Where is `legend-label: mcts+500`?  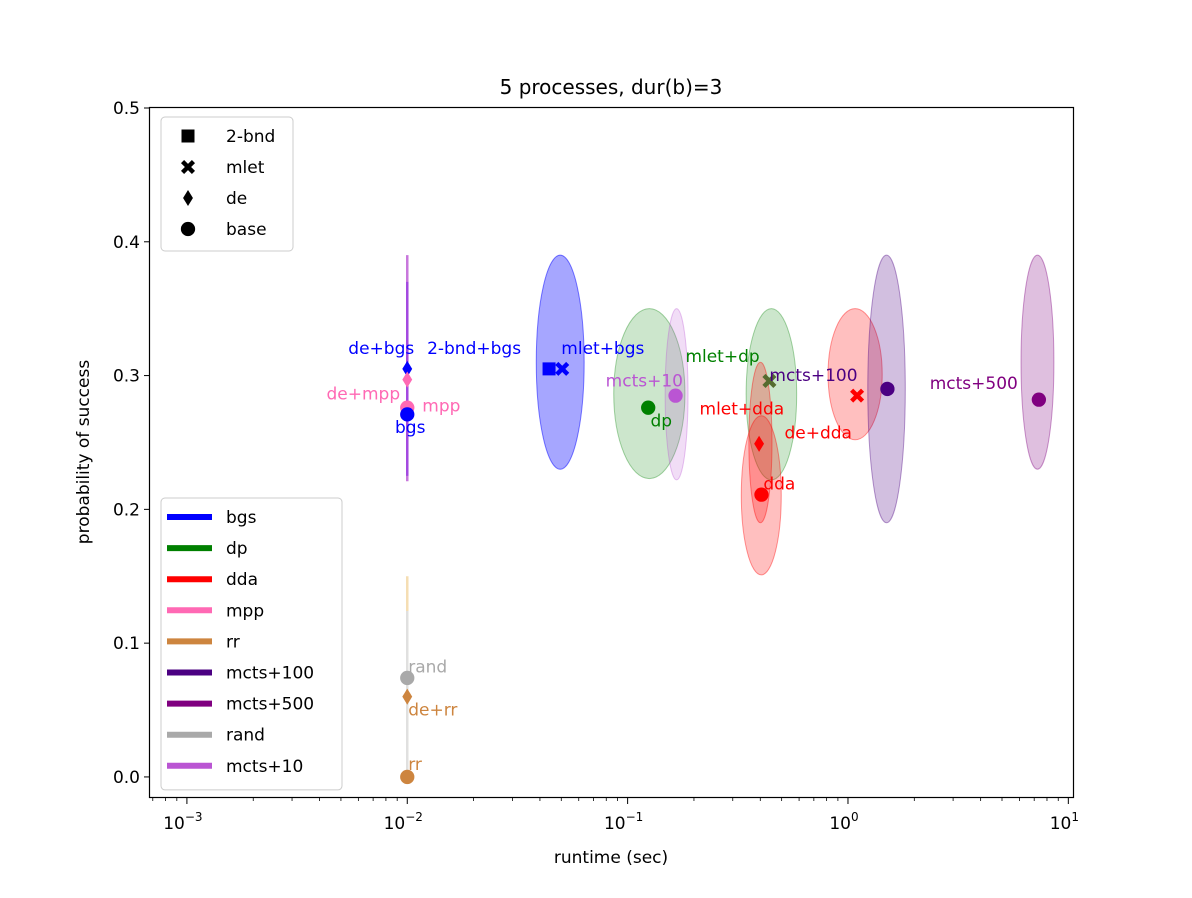
legend-label: mcts+500 is located at coordinates (270, 705).